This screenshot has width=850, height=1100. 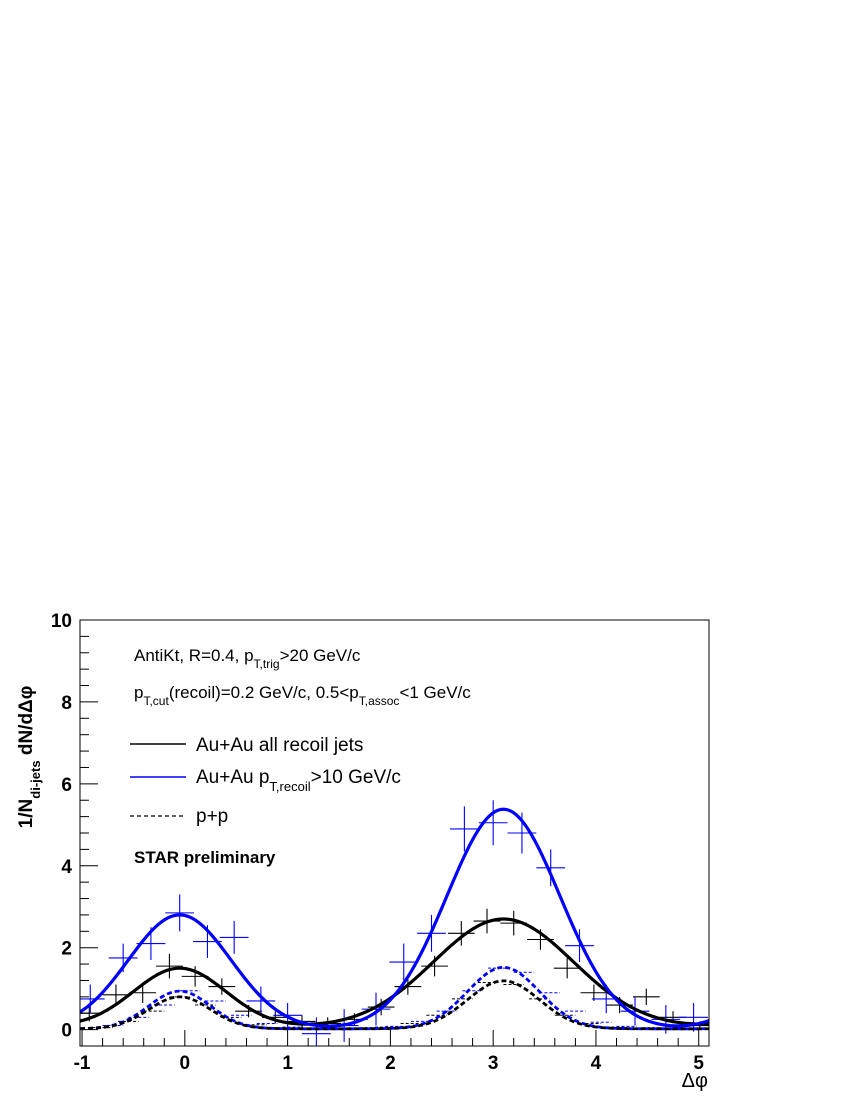 I want to click on x-tick-label: 2, so click(x=390, y=1063).